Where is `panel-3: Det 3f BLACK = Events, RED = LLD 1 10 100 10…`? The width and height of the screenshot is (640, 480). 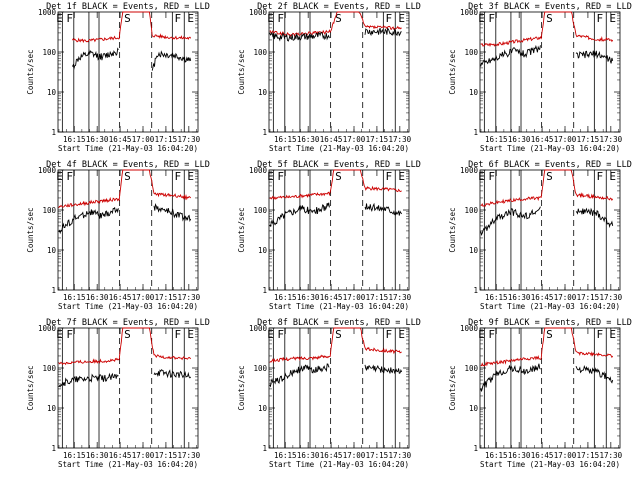 panel-3: Det 3f BLACK = Events, RED = LLD 1 10 100 10… is located at coordinates (540, 77).